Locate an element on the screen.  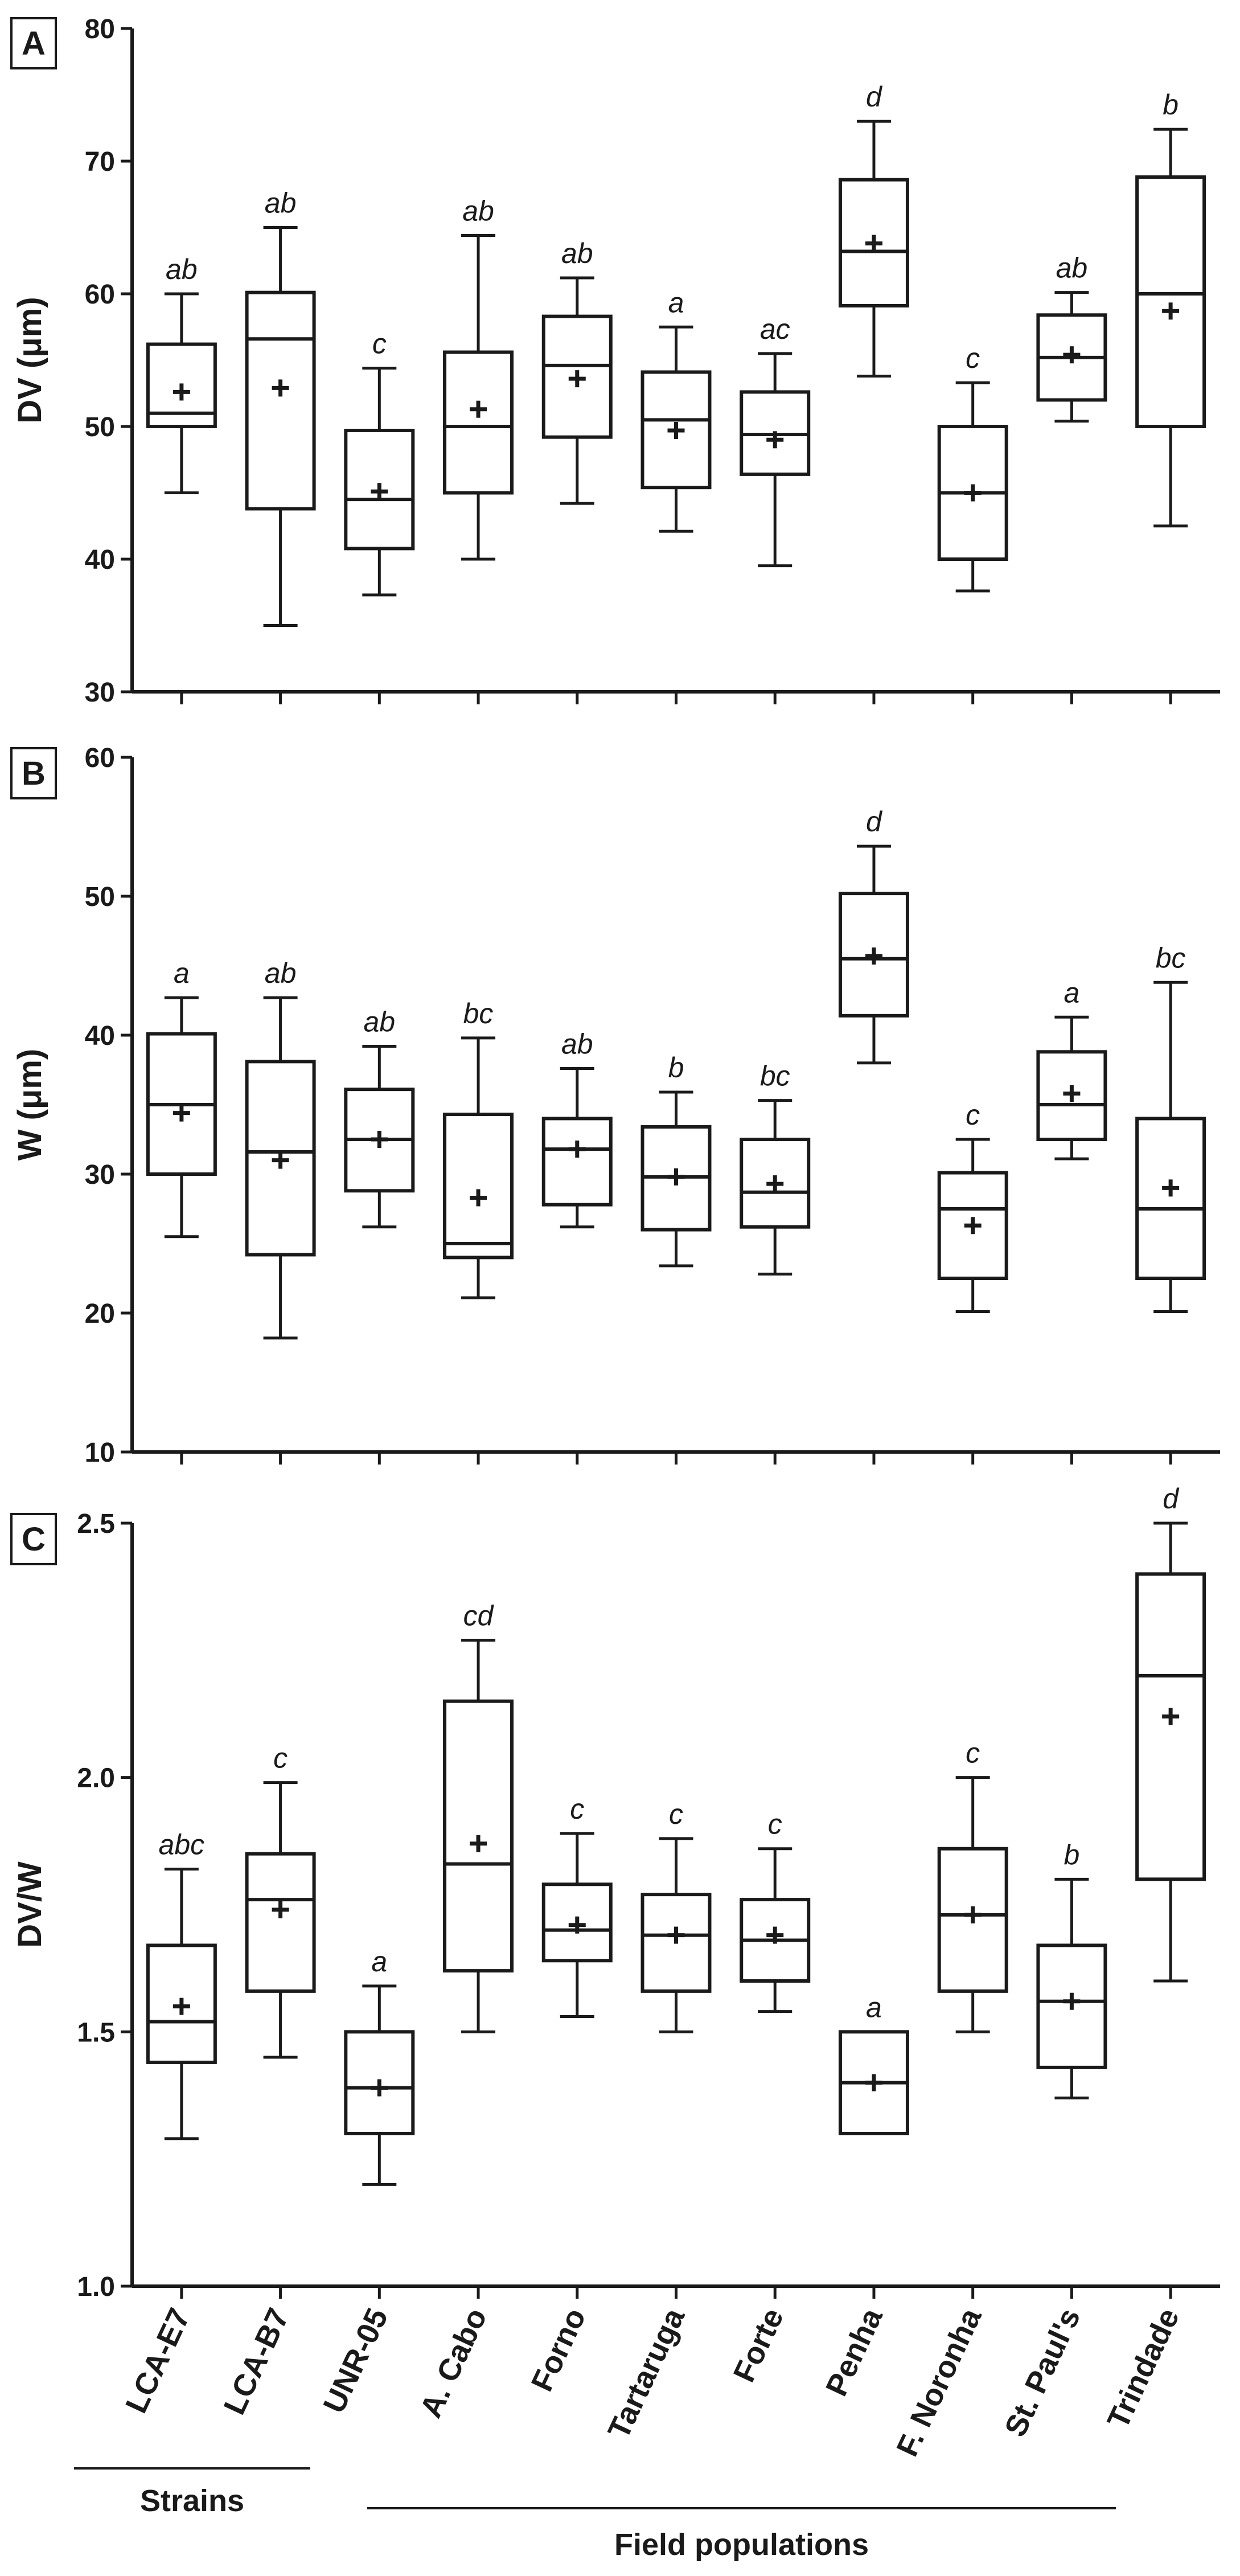
group-label: Strains is located at coordinates (192, 2501).